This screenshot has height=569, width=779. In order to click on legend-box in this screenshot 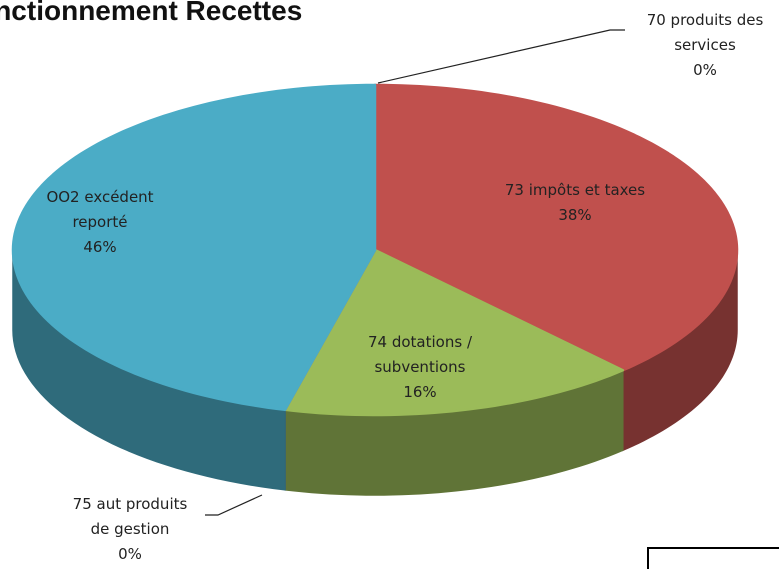, I will do `click(713, 558)`.